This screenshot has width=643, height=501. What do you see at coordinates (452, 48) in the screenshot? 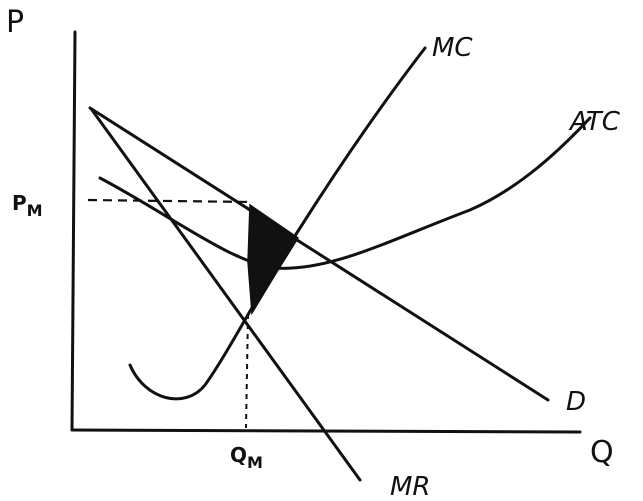
I see `marginal-cost-label: MC` at bounding box center [452, 48].